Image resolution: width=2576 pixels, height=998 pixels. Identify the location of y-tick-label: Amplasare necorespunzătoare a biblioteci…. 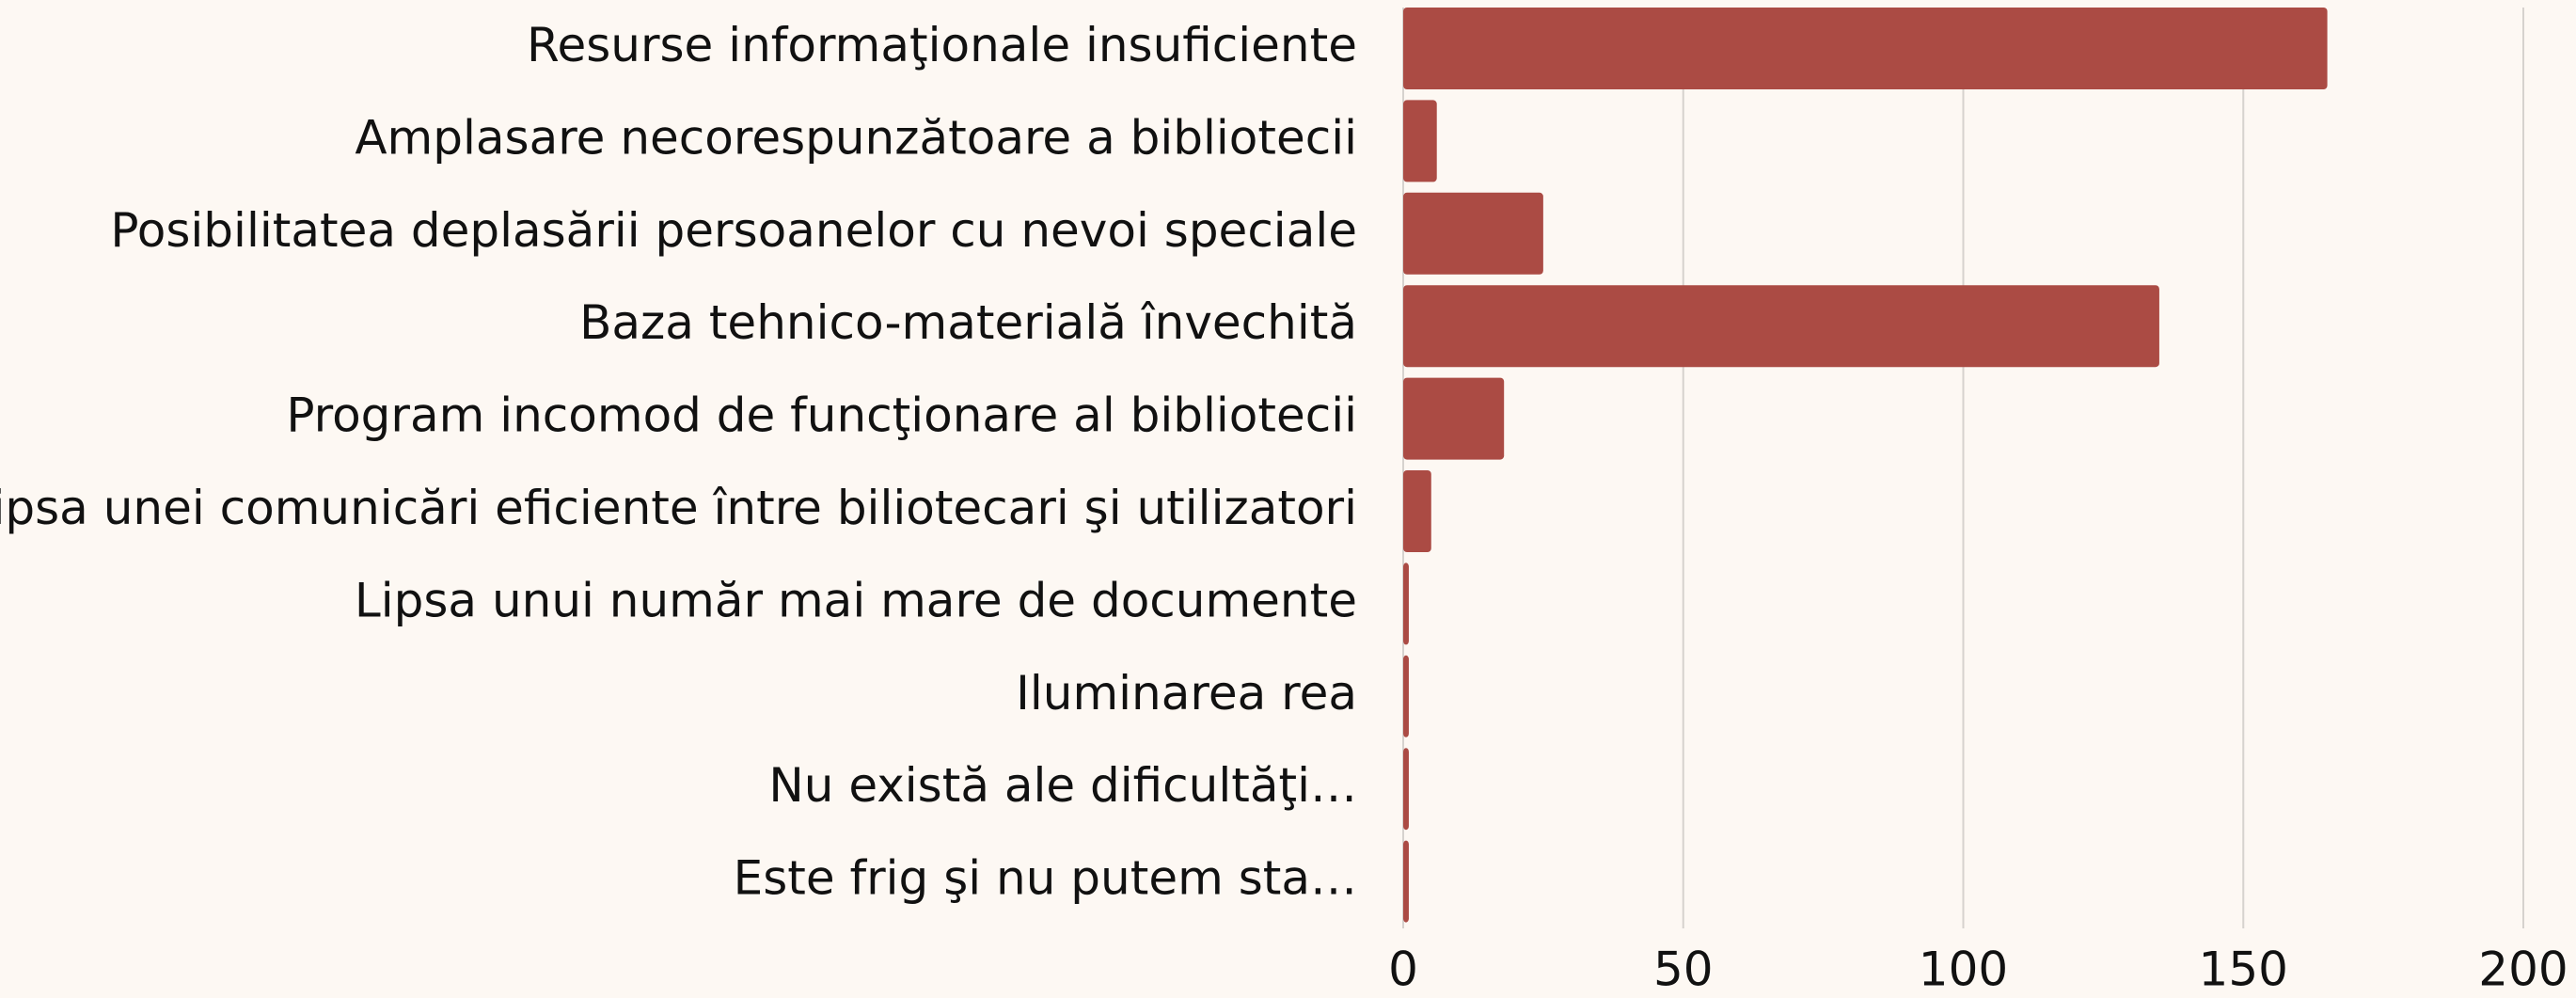
(856, 137).